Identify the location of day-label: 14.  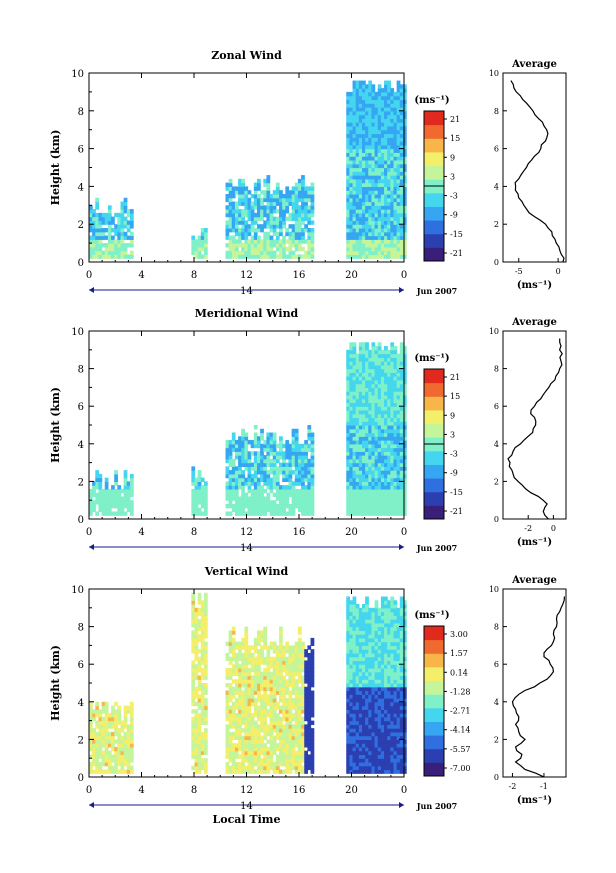
(246, 291).